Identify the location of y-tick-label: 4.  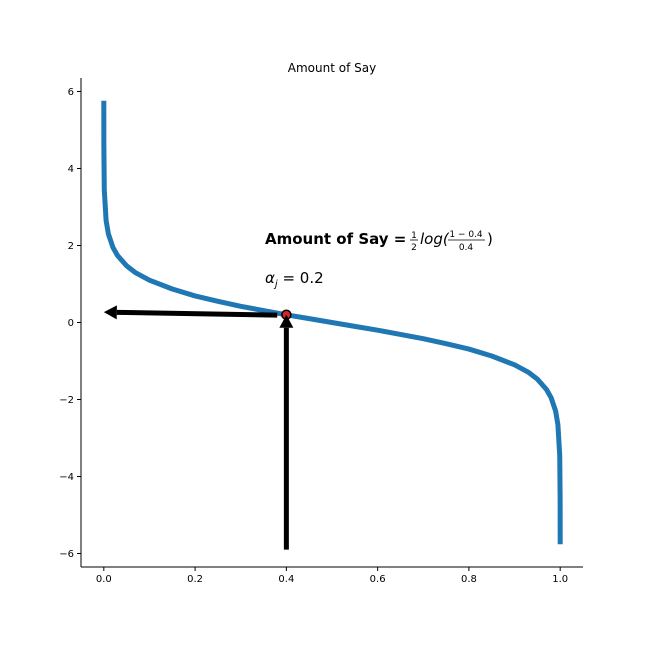
(71, 169).